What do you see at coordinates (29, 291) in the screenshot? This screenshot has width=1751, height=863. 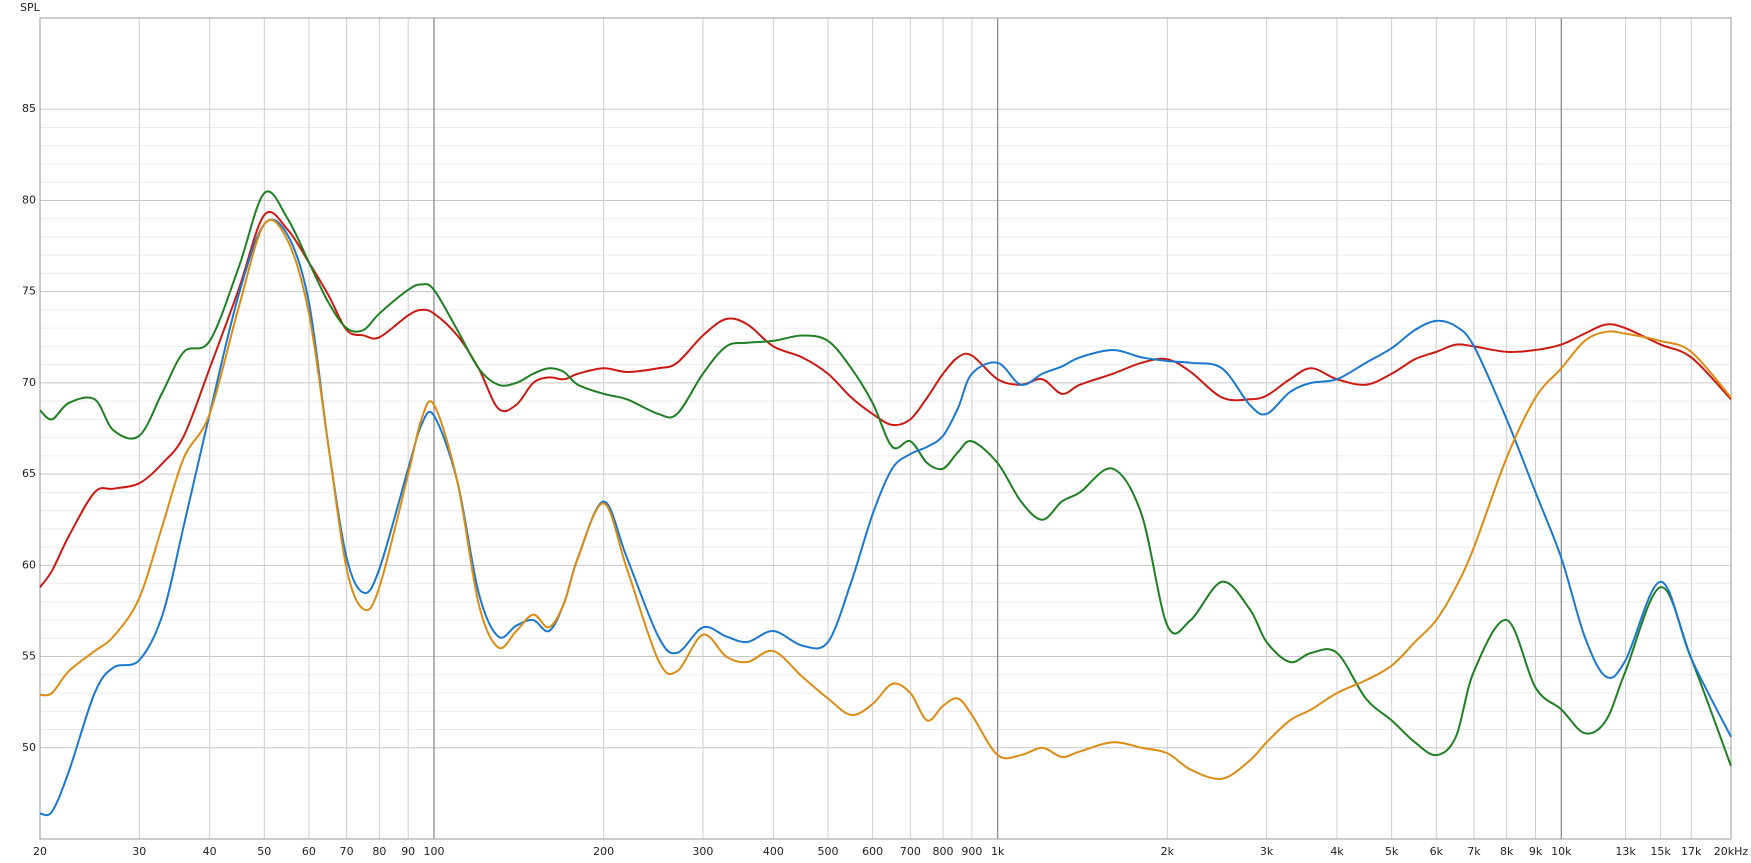 I see `y-tick-label: 75` at bounding box center [29, 291].